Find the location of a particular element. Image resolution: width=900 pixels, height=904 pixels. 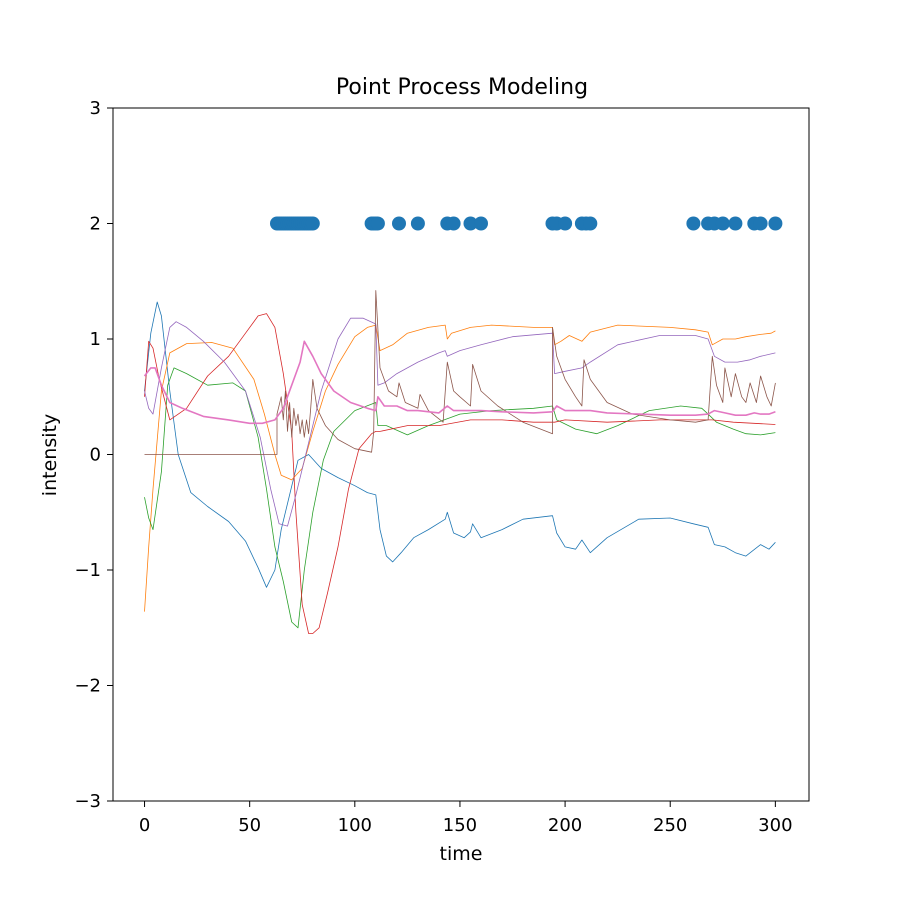

y-tick-label: 0 is located at coordinates (95, 455).